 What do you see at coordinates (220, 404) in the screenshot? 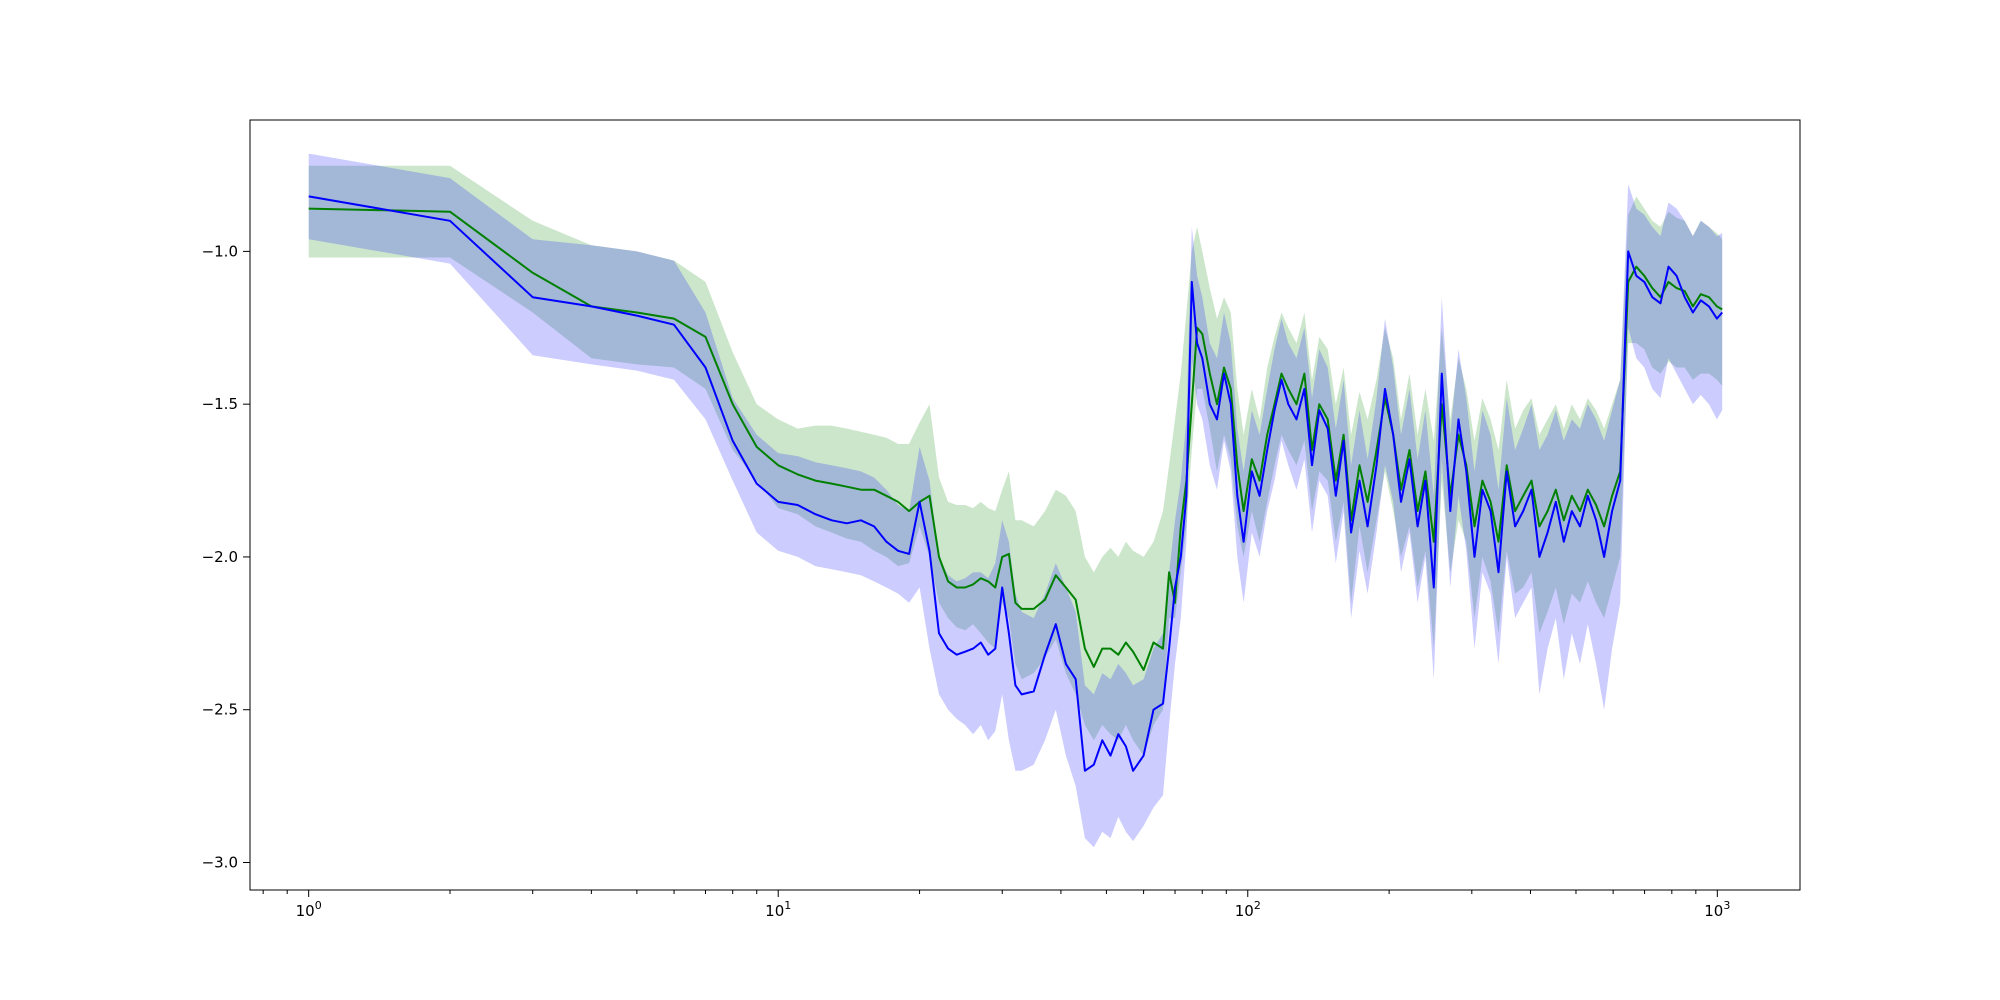
I see `y-tick-label: −1.5` at bounding box center [220, 404].